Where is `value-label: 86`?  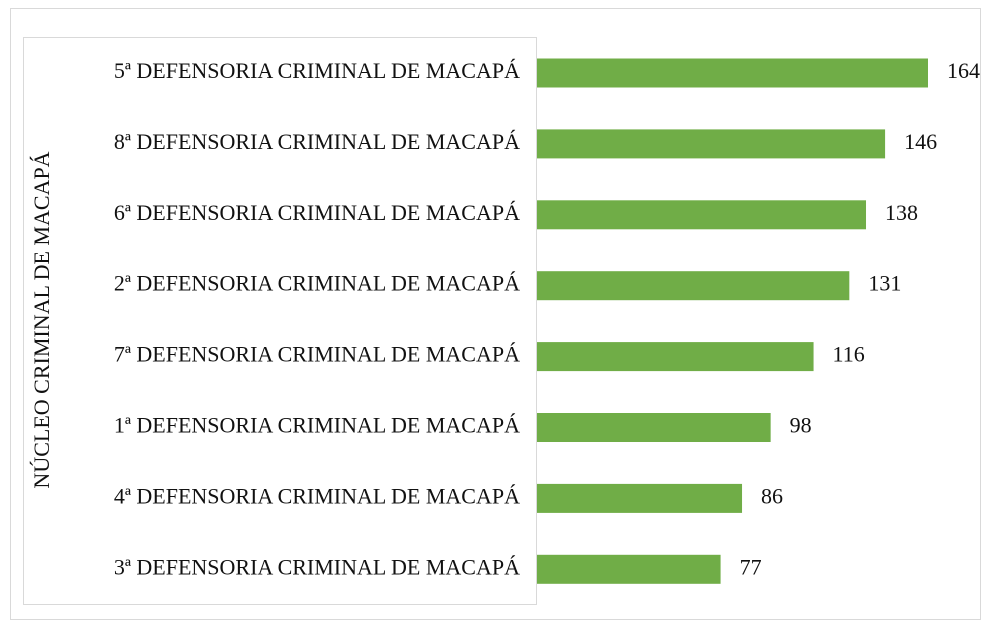
value-label: 86 is located at coordinates (772, 495).